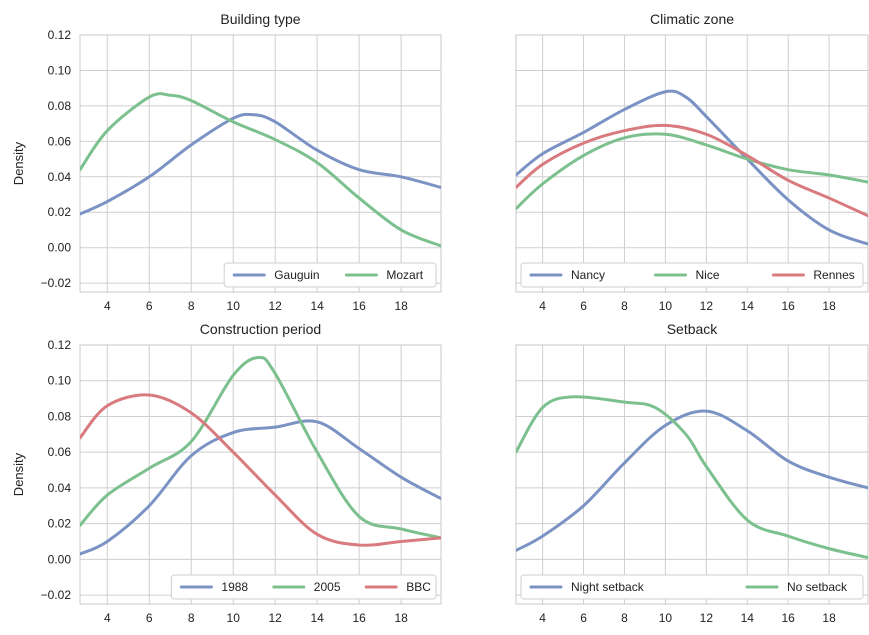 Image resolution: width=869 pixels, height=635 pixels. I want to click on legend: Night setback No setback, so click(692, 587).